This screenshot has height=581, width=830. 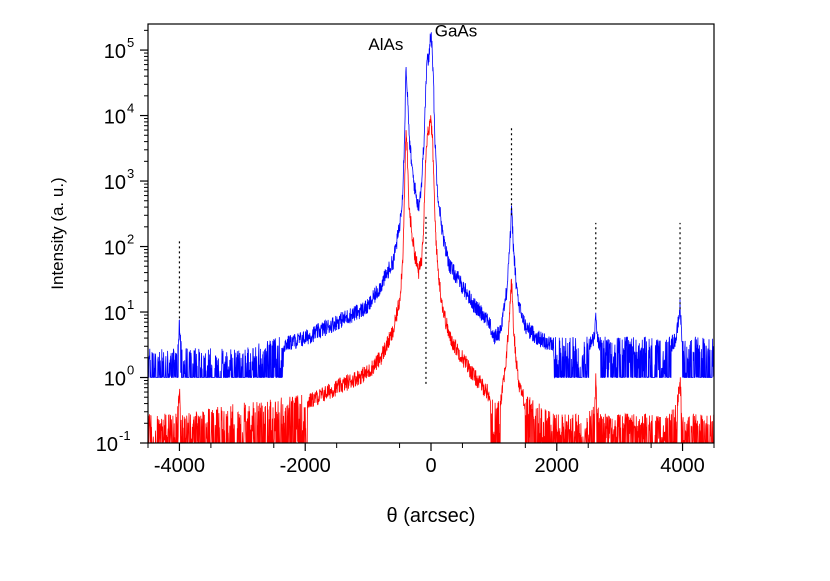 I want to click on y-tick-exponent: 5, so click(x=130, y=42).